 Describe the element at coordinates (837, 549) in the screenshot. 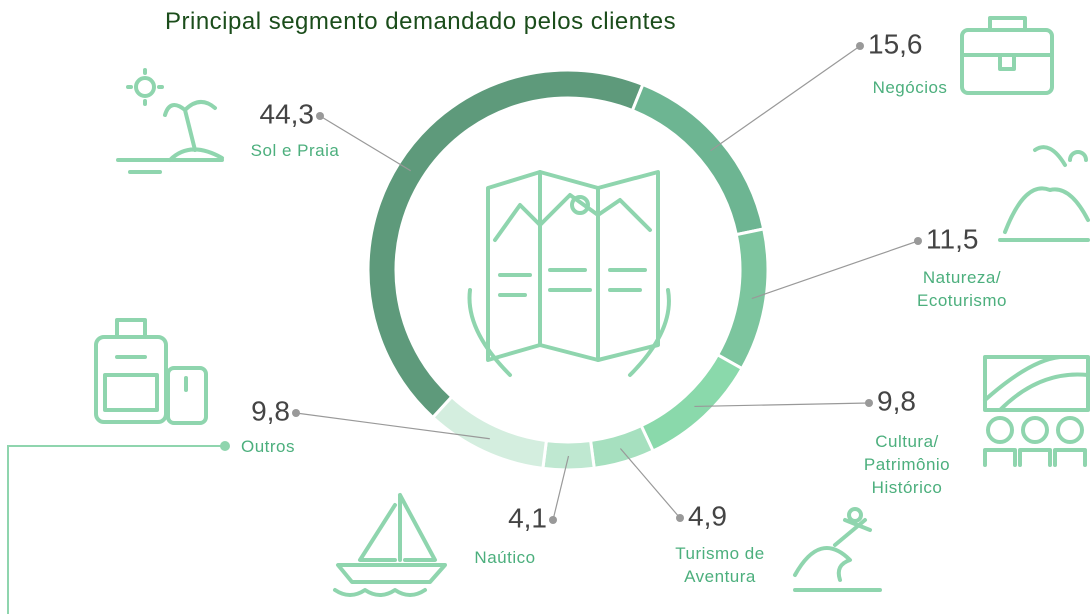

I see `surf-icon` at that location.